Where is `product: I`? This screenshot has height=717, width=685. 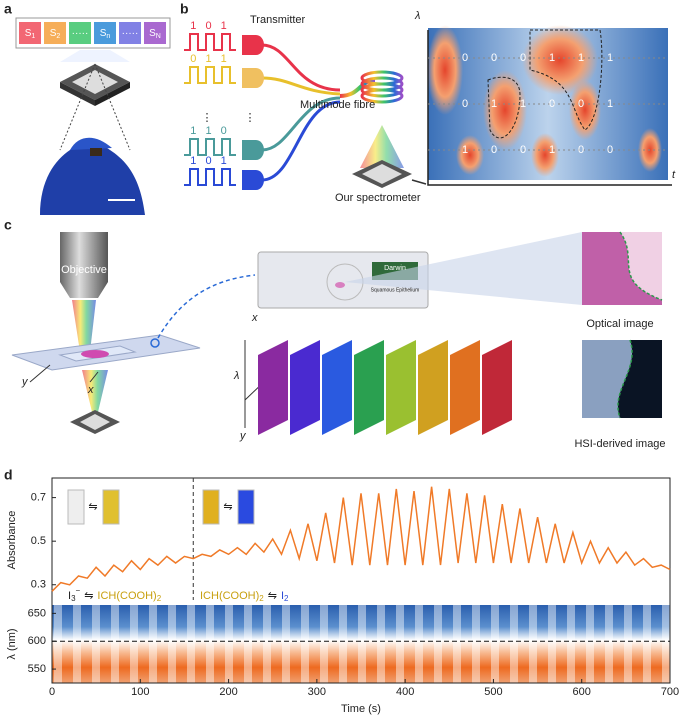
product: I is located at coordinates (282, 596).